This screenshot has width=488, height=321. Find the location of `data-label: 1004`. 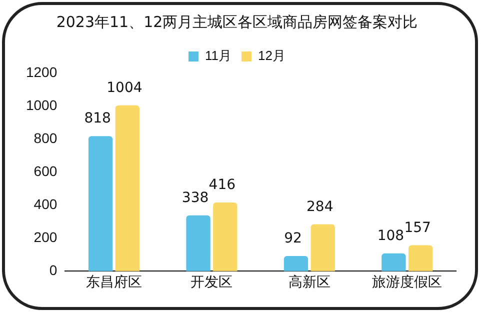

data-label: 1004 is located at coordinates (124, 88).